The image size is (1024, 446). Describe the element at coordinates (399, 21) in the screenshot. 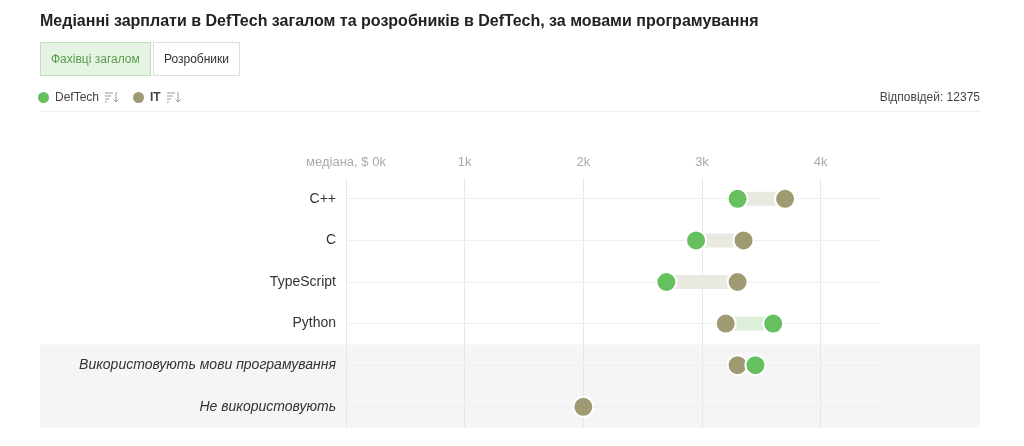

I see `chart-title: Медіанні зарплати в DefTech загалом та розробників в DefTech, за мовами програмування` at that location.